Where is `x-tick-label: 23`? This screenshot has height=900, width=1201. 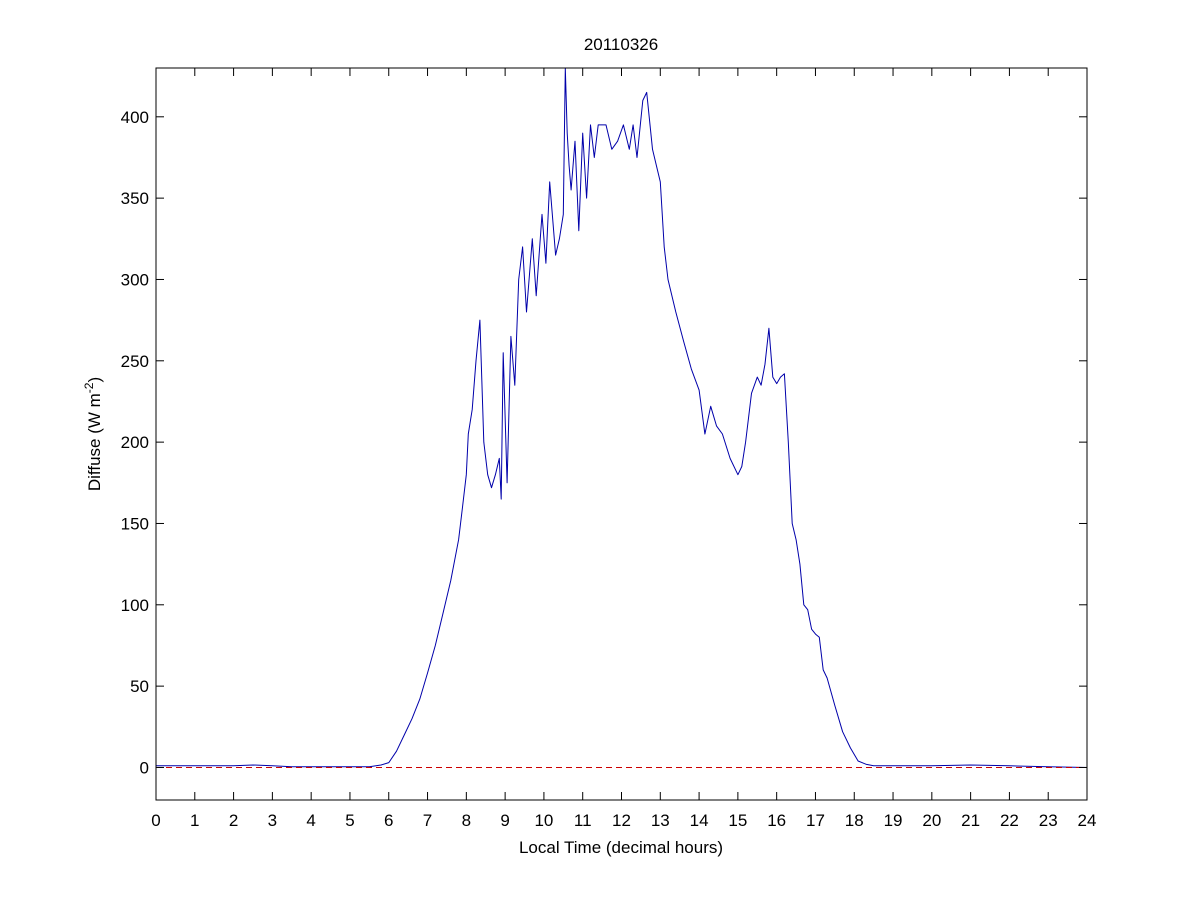 x-tick-label: 23 is located at coordinates (1048, 820).